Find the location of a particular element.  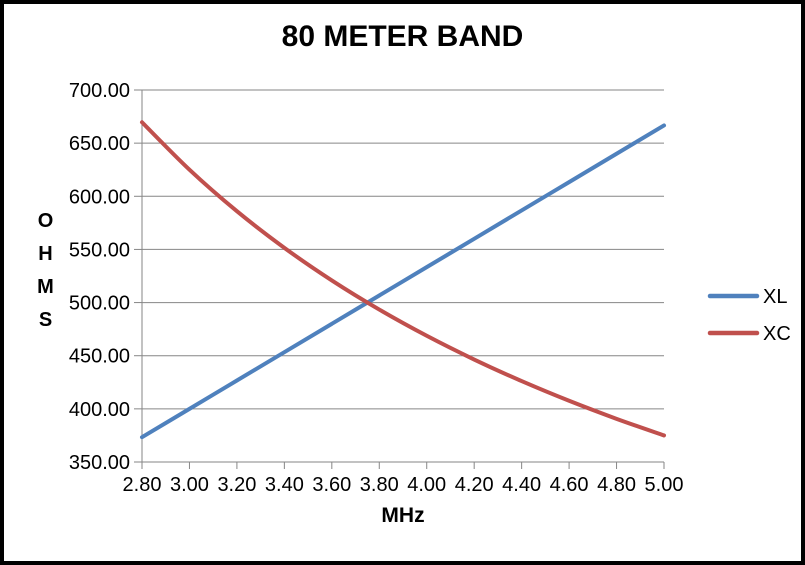

x-tick-label: 5.00 is located at coordinates (664, 485).